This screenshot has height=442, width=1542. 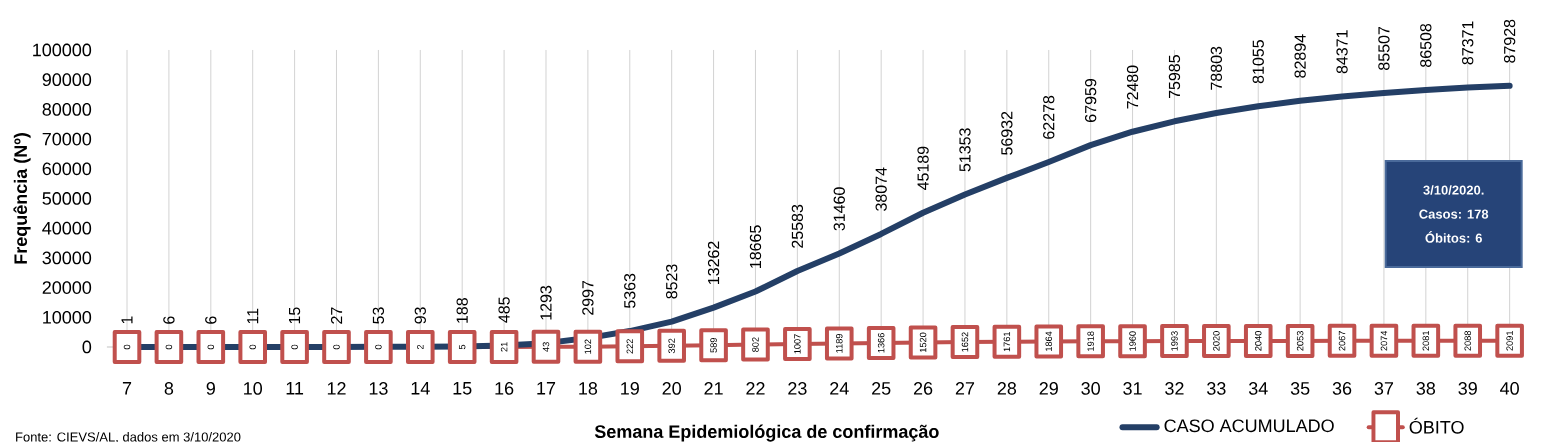 I want to click on y-tick-label: 30000, so click(x=67, y=258).